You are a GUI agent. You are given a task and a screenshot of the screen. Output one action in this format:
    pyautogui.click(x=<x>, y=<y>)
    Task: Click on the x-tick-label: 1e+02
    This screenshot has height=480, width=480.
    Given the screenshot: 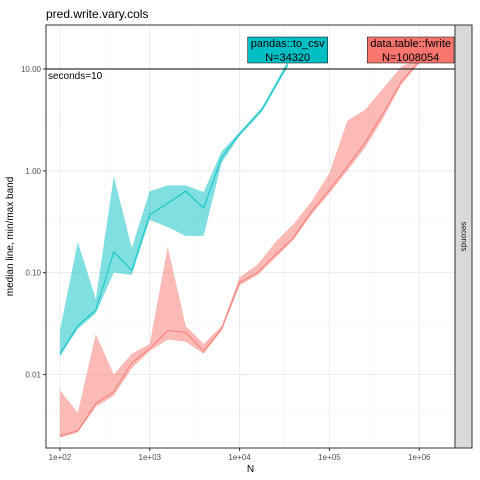 What is the action you would take?
    pyautogui.click(x=60, y=457)
    